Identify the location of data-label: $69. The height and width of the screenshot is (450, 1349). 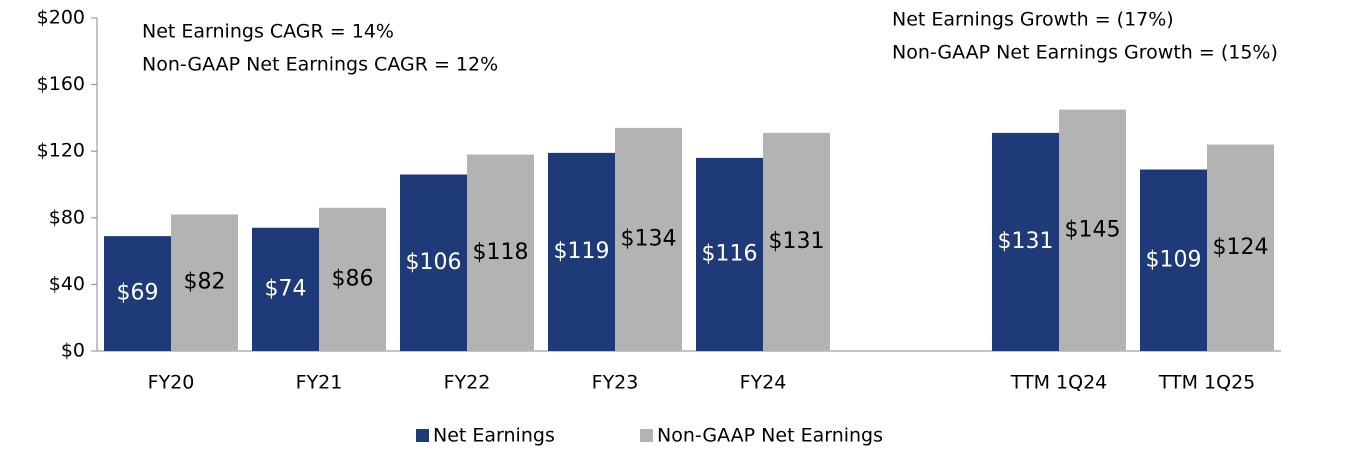
(138, 293).